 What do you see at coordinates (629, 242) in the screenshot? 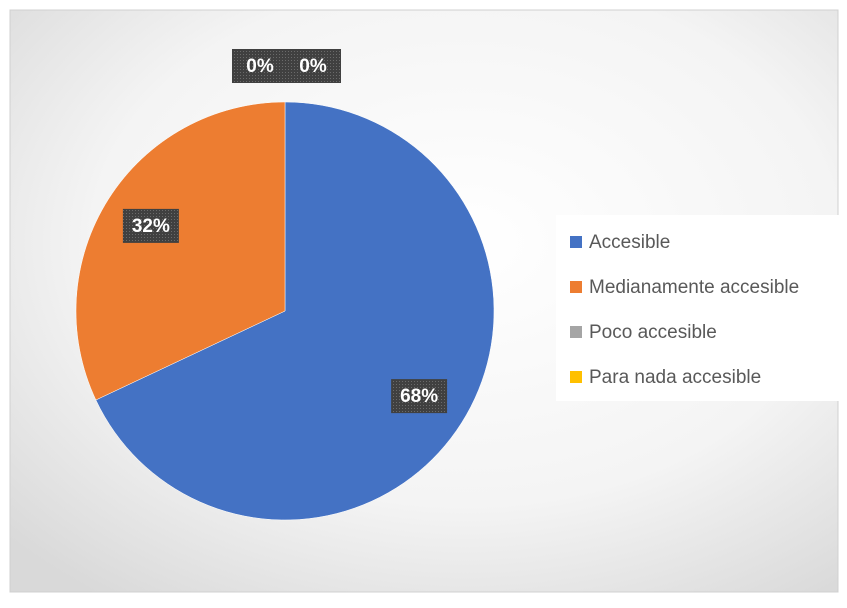
I see `legend-label: Accesible` at bounding box center [629, 242].